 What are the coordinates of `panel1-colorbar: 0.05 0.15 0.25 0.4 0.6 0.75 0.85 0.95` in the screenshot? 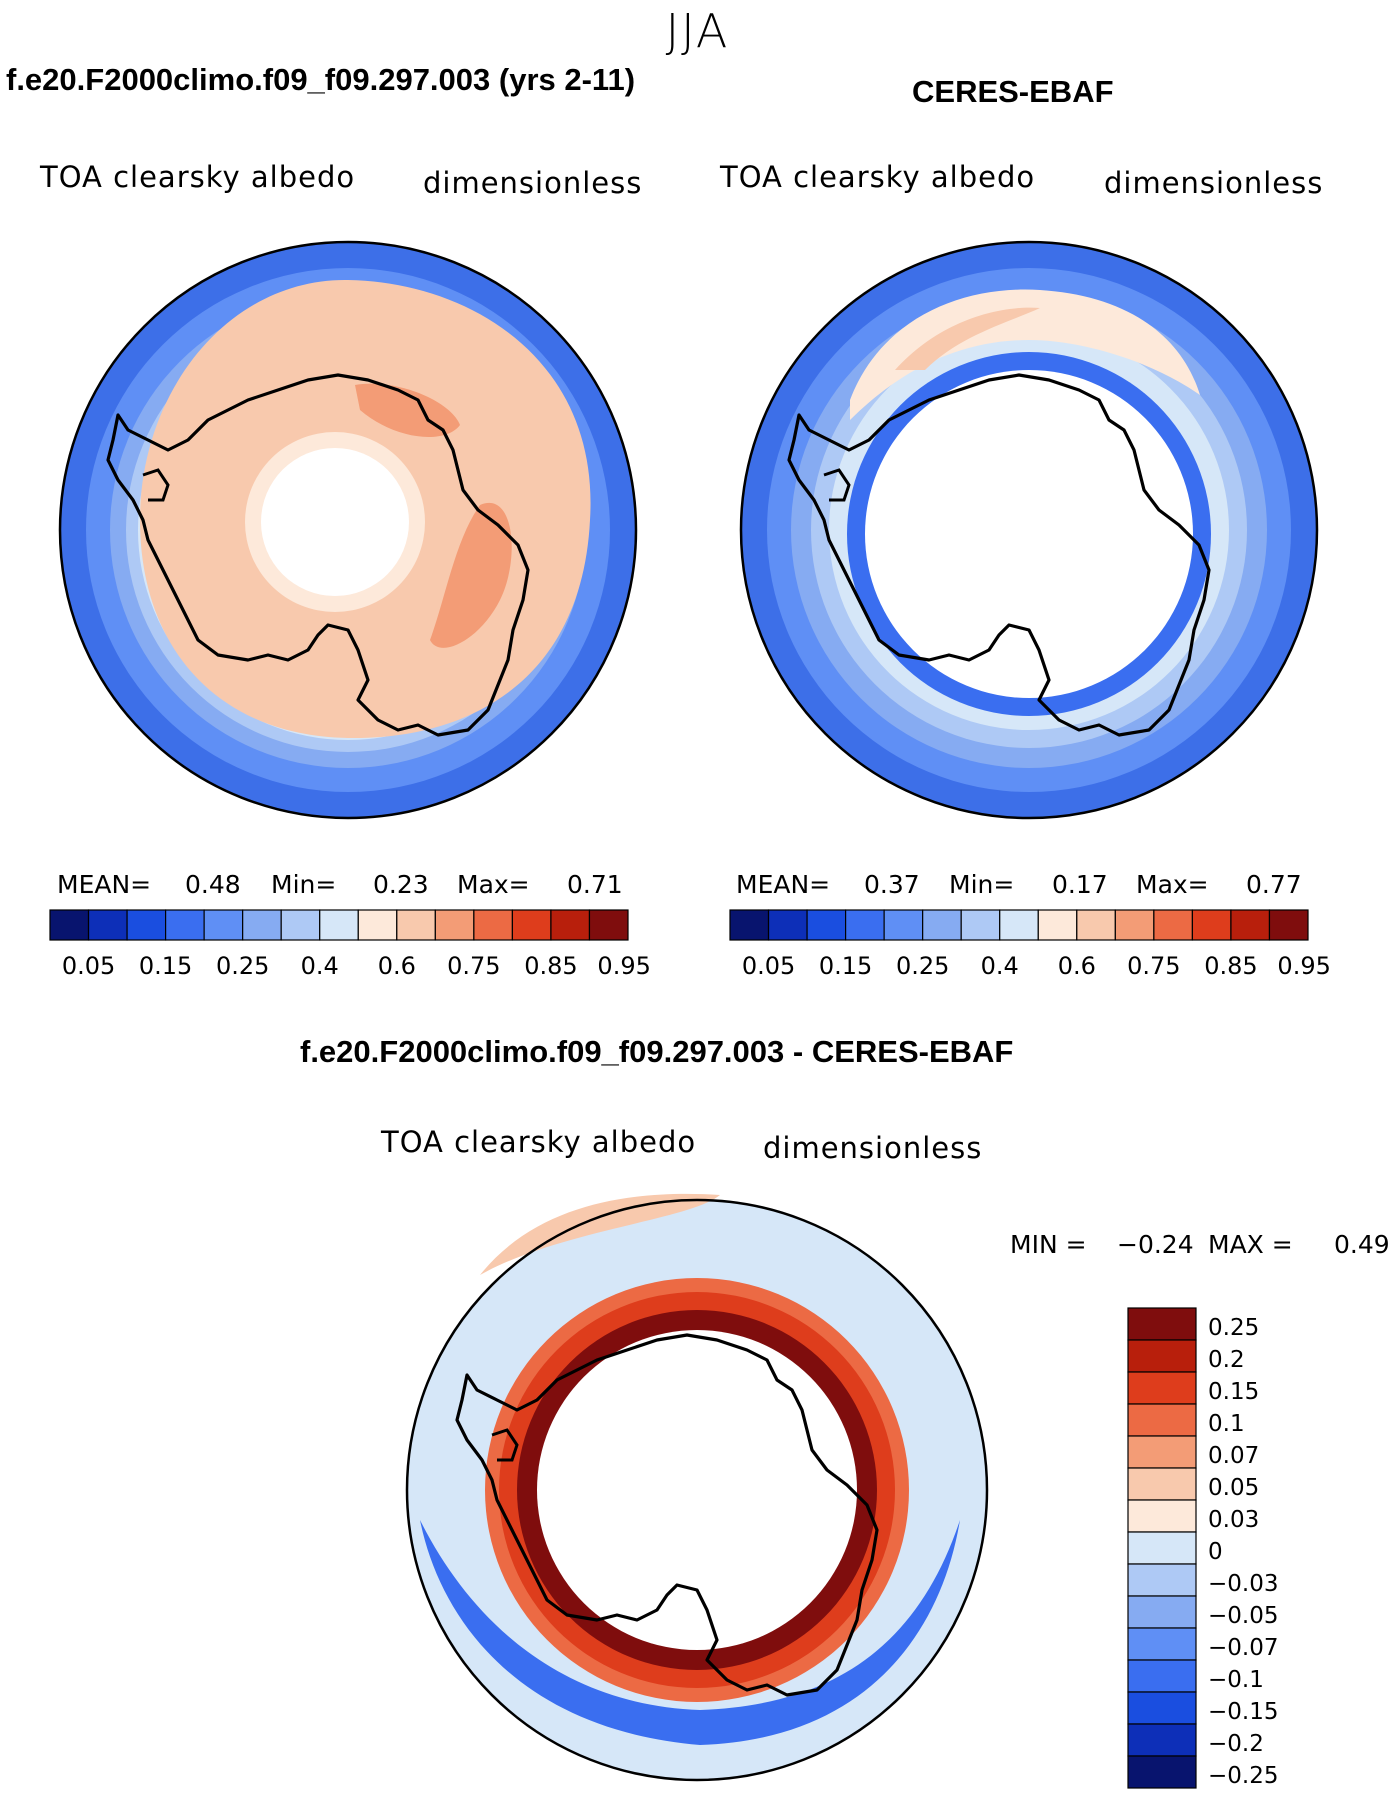 It's located at (350, 944).